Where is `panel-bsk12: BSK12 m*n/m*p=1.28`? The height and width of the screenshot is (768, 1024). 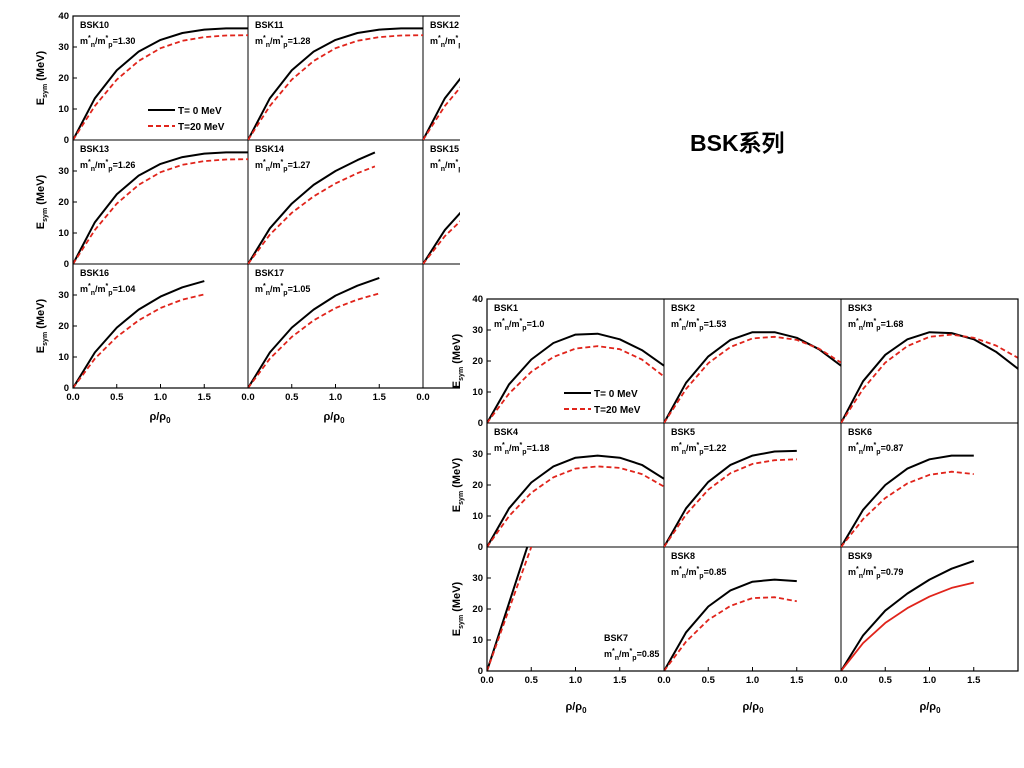
panel-bsk12: BSK12 m*n/m*p=1.28 is located at coordinates (441, 80).